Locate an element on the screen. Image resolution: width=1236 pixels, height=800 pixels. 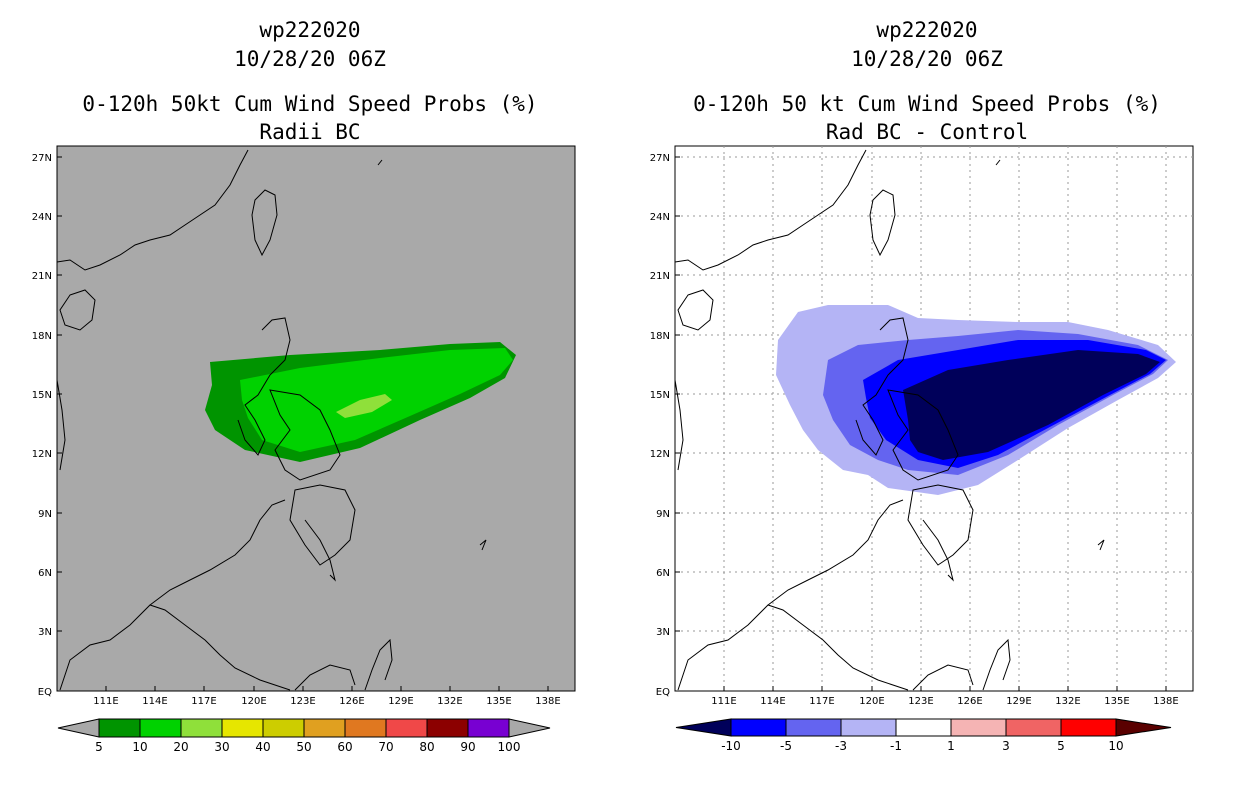
right-lat-label: 21N is located at coordinates (660, 276).